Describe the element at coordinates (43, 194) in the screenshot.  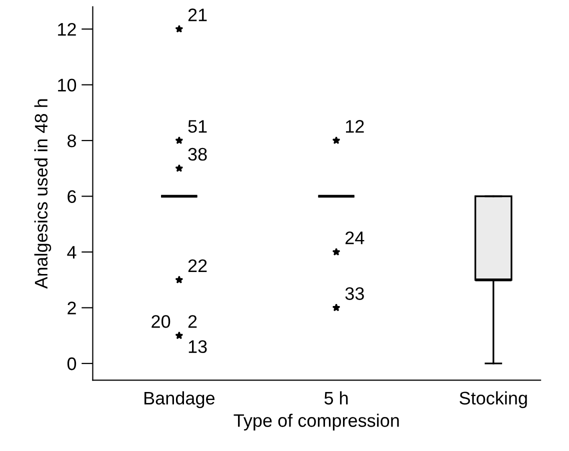
I see `y-axis-title: Analgesics used in 48 h` at that location.